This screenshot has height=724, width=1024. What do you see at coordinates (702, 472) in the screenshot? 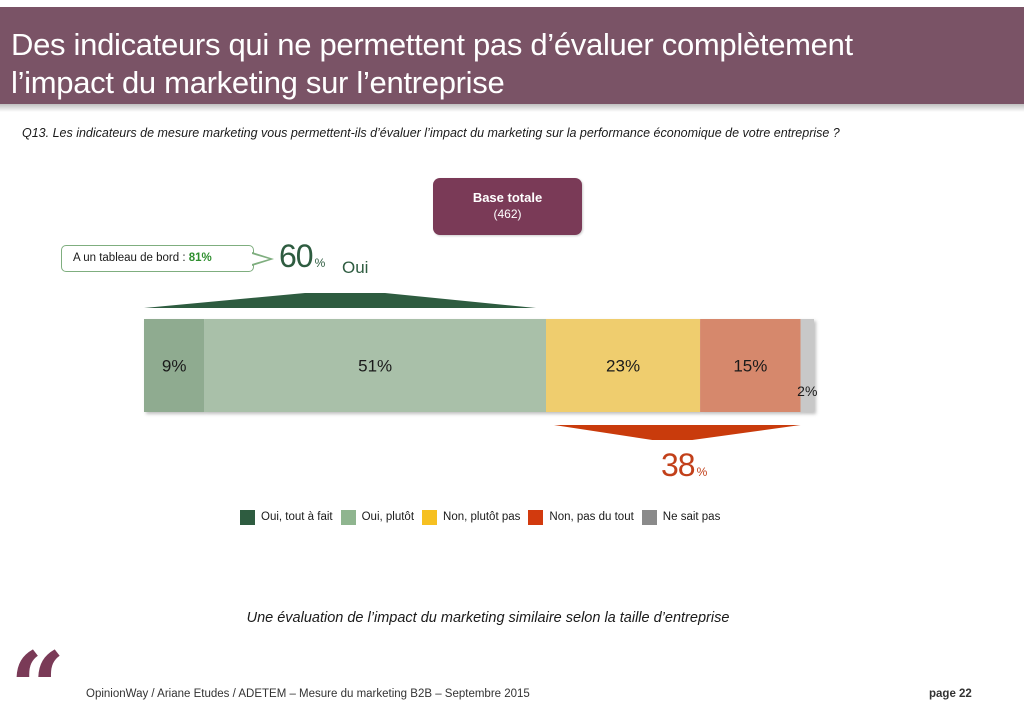
I see `non-total-percent-sign: %` at bounding box center [702, 472].